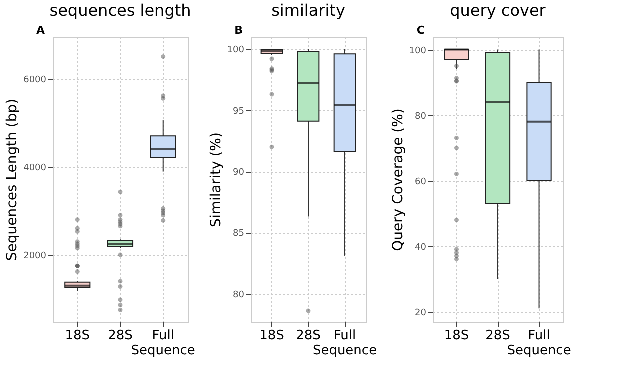 The height and width of the screenshot is (379, 628). What do you see at coordinates (238, 234) in the screenshot?
I see `y-tick-label: 85` at bounding box center [238, 234].